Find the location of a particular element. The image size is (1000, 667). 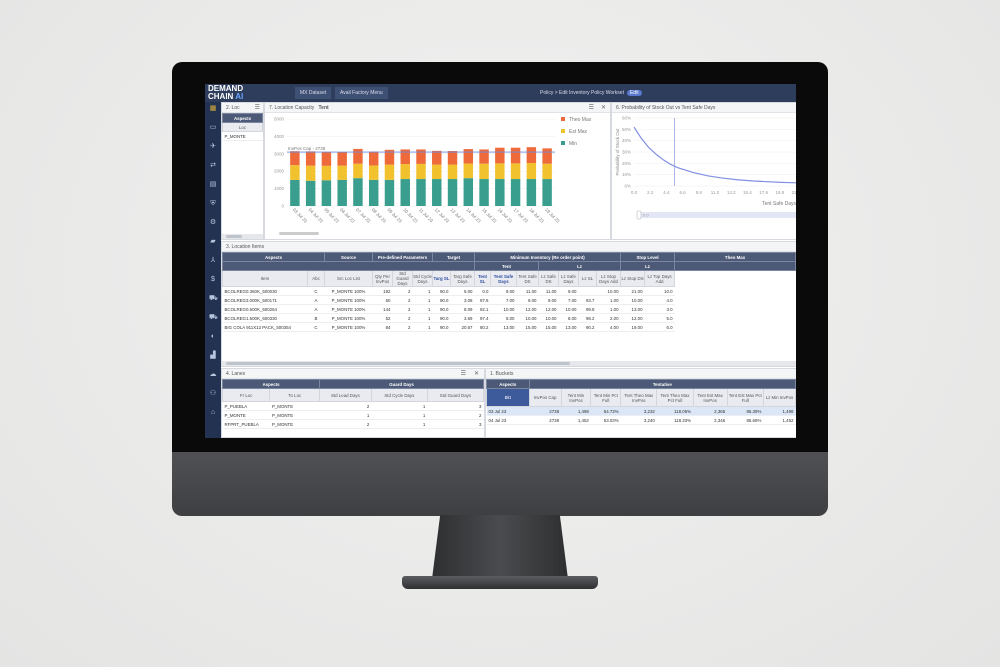

column-header: Tent Est Max Pct Full is located at coordinates (745, 397).